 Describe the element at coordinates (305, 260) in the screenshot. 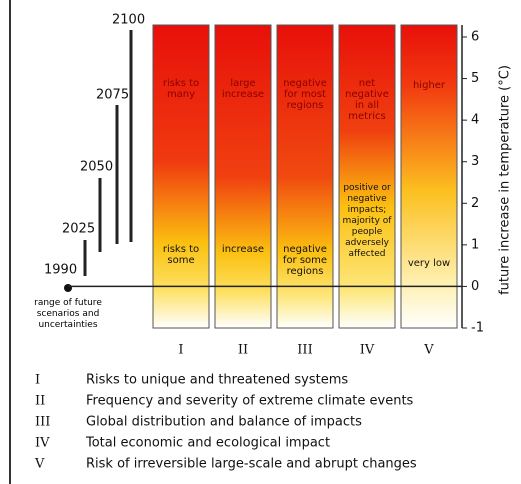

I see `lower-label: negative for some regions` at that location.